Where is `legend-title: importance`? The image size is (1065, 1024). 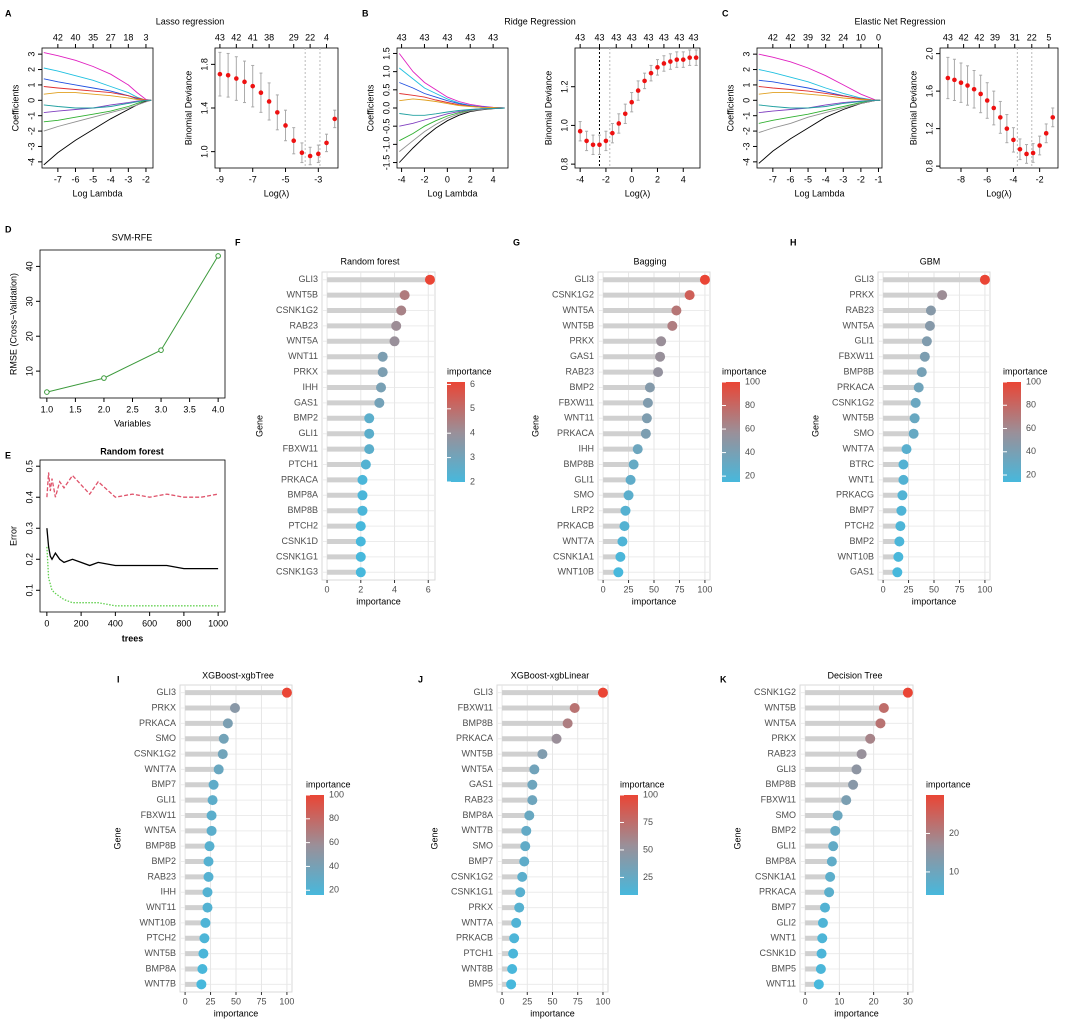 legend-title: importance is located at coordinates (642, 784).